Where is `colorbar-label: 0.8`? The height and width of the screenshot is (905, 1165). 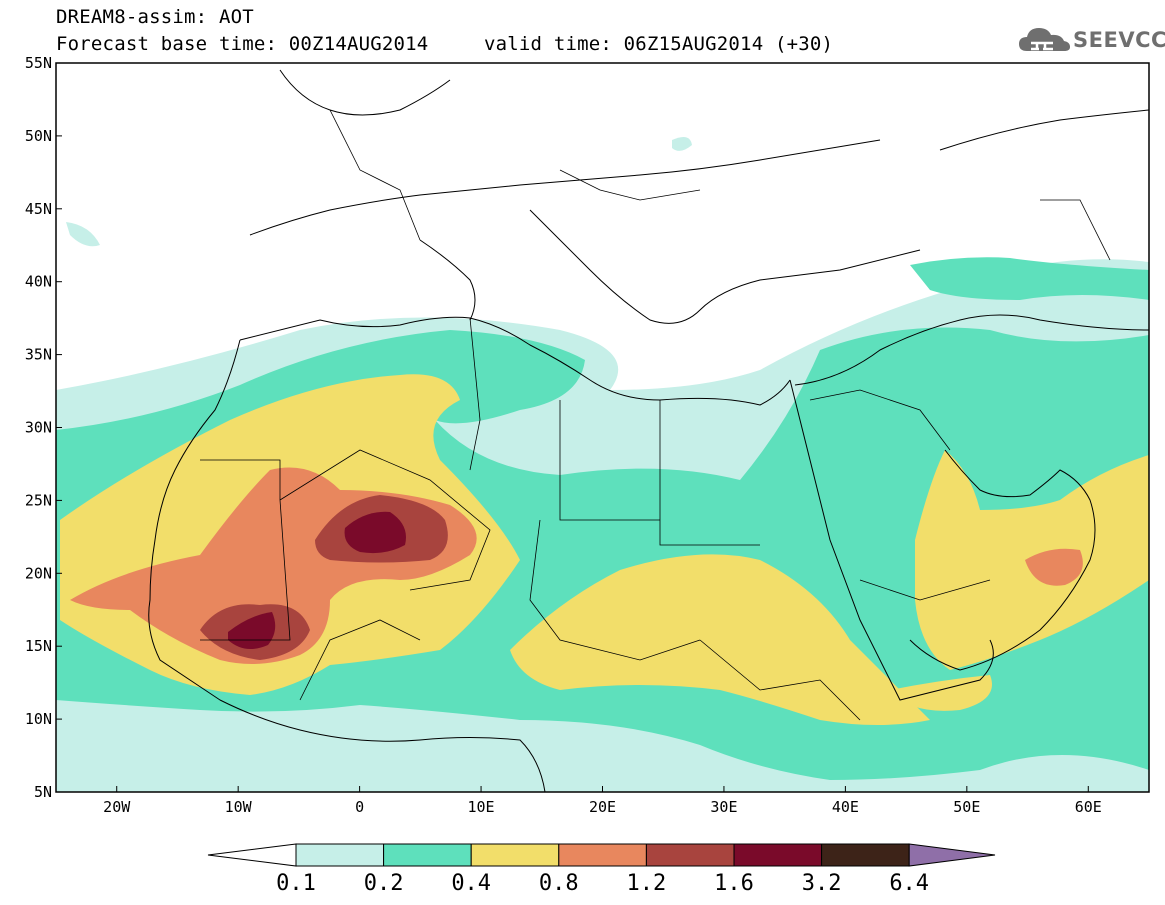 colorbar-label: 0.8 is located at coordinates (559, 883).